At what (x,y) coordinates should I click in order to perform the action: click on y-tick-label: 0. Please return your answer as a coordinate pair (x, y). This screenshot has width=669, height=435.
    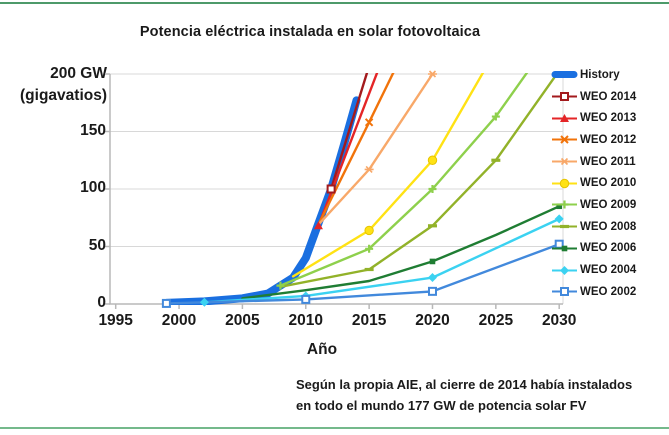
    Looking at the image, I should click on (101, 302).